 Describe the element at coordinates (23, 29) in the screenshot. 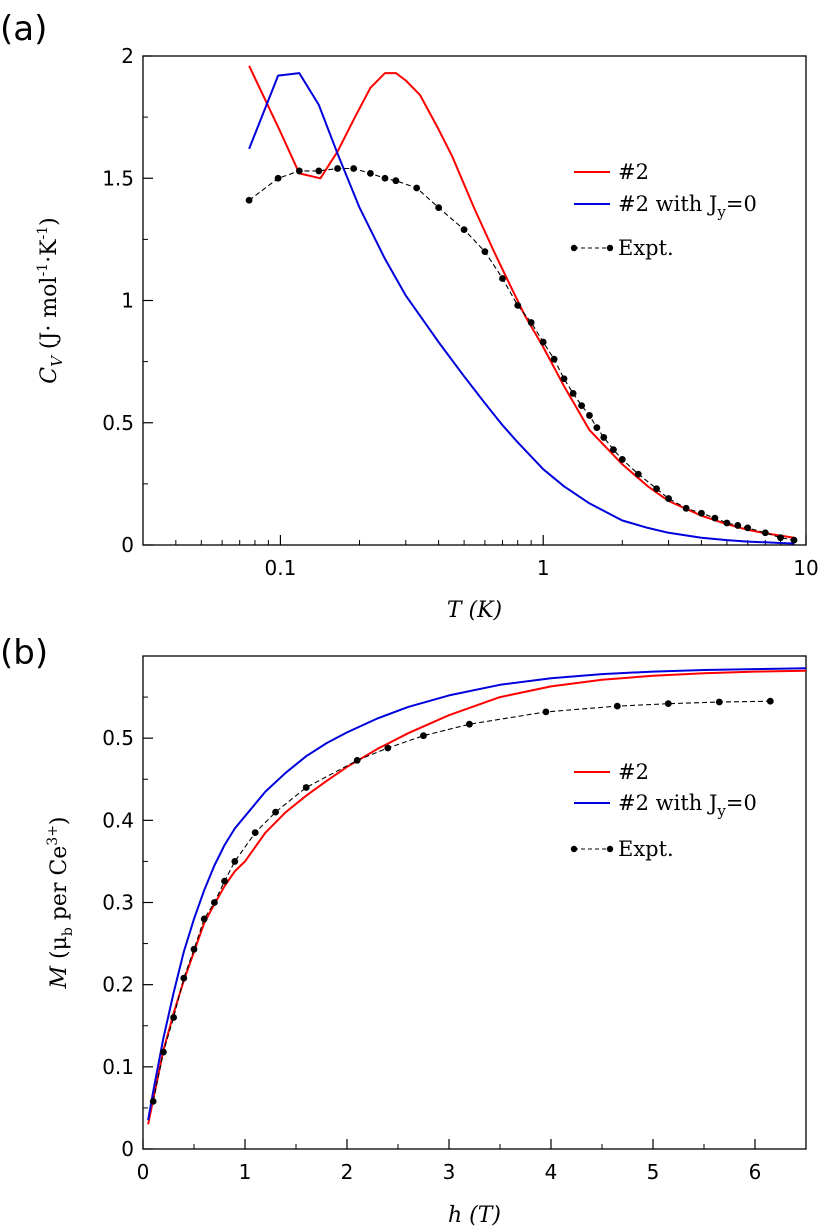

I see `panel-tag: (a)` at that location.